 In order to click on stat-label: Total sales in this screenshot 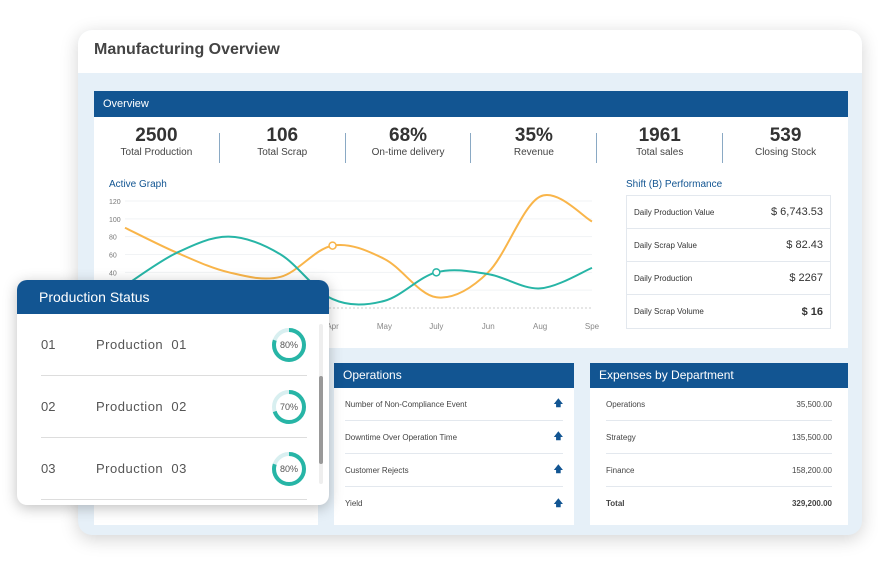, I will do `click(660, 152)`.